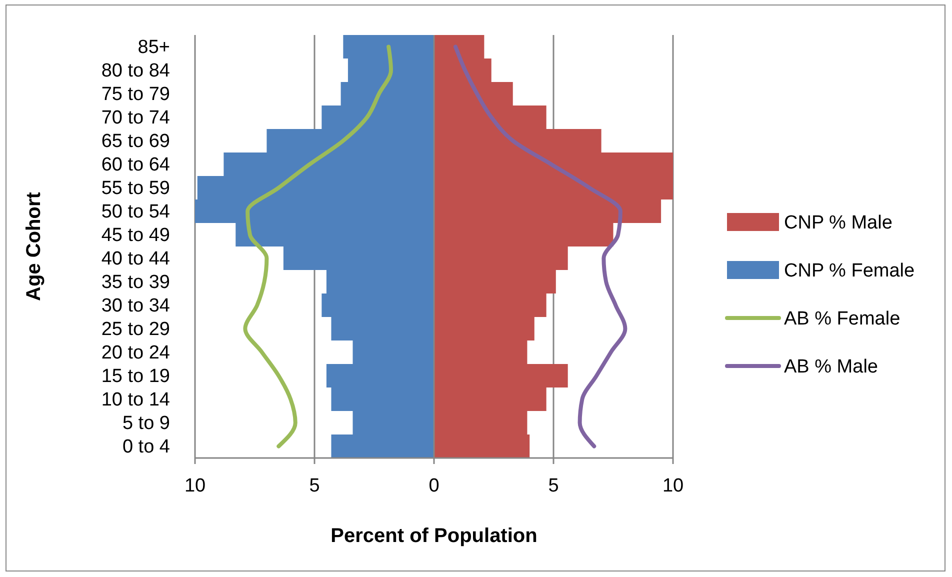 This screenshot has height=577, width=952. Describe the element at coordinates (135, 282) in the screenshot. I see `y-tick-label: 35 to 39` at that location.